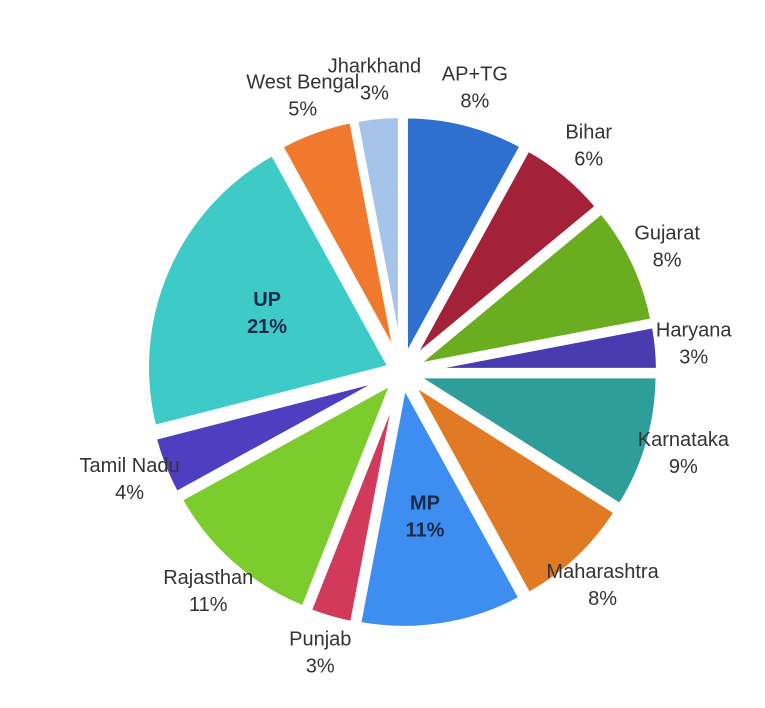 This screenshot has height=708, width=765. What do you see at coordinates (130, 466) in the screenshot?
I see `slice-label: Tamil Nadu` at bounding box center [130, 466].